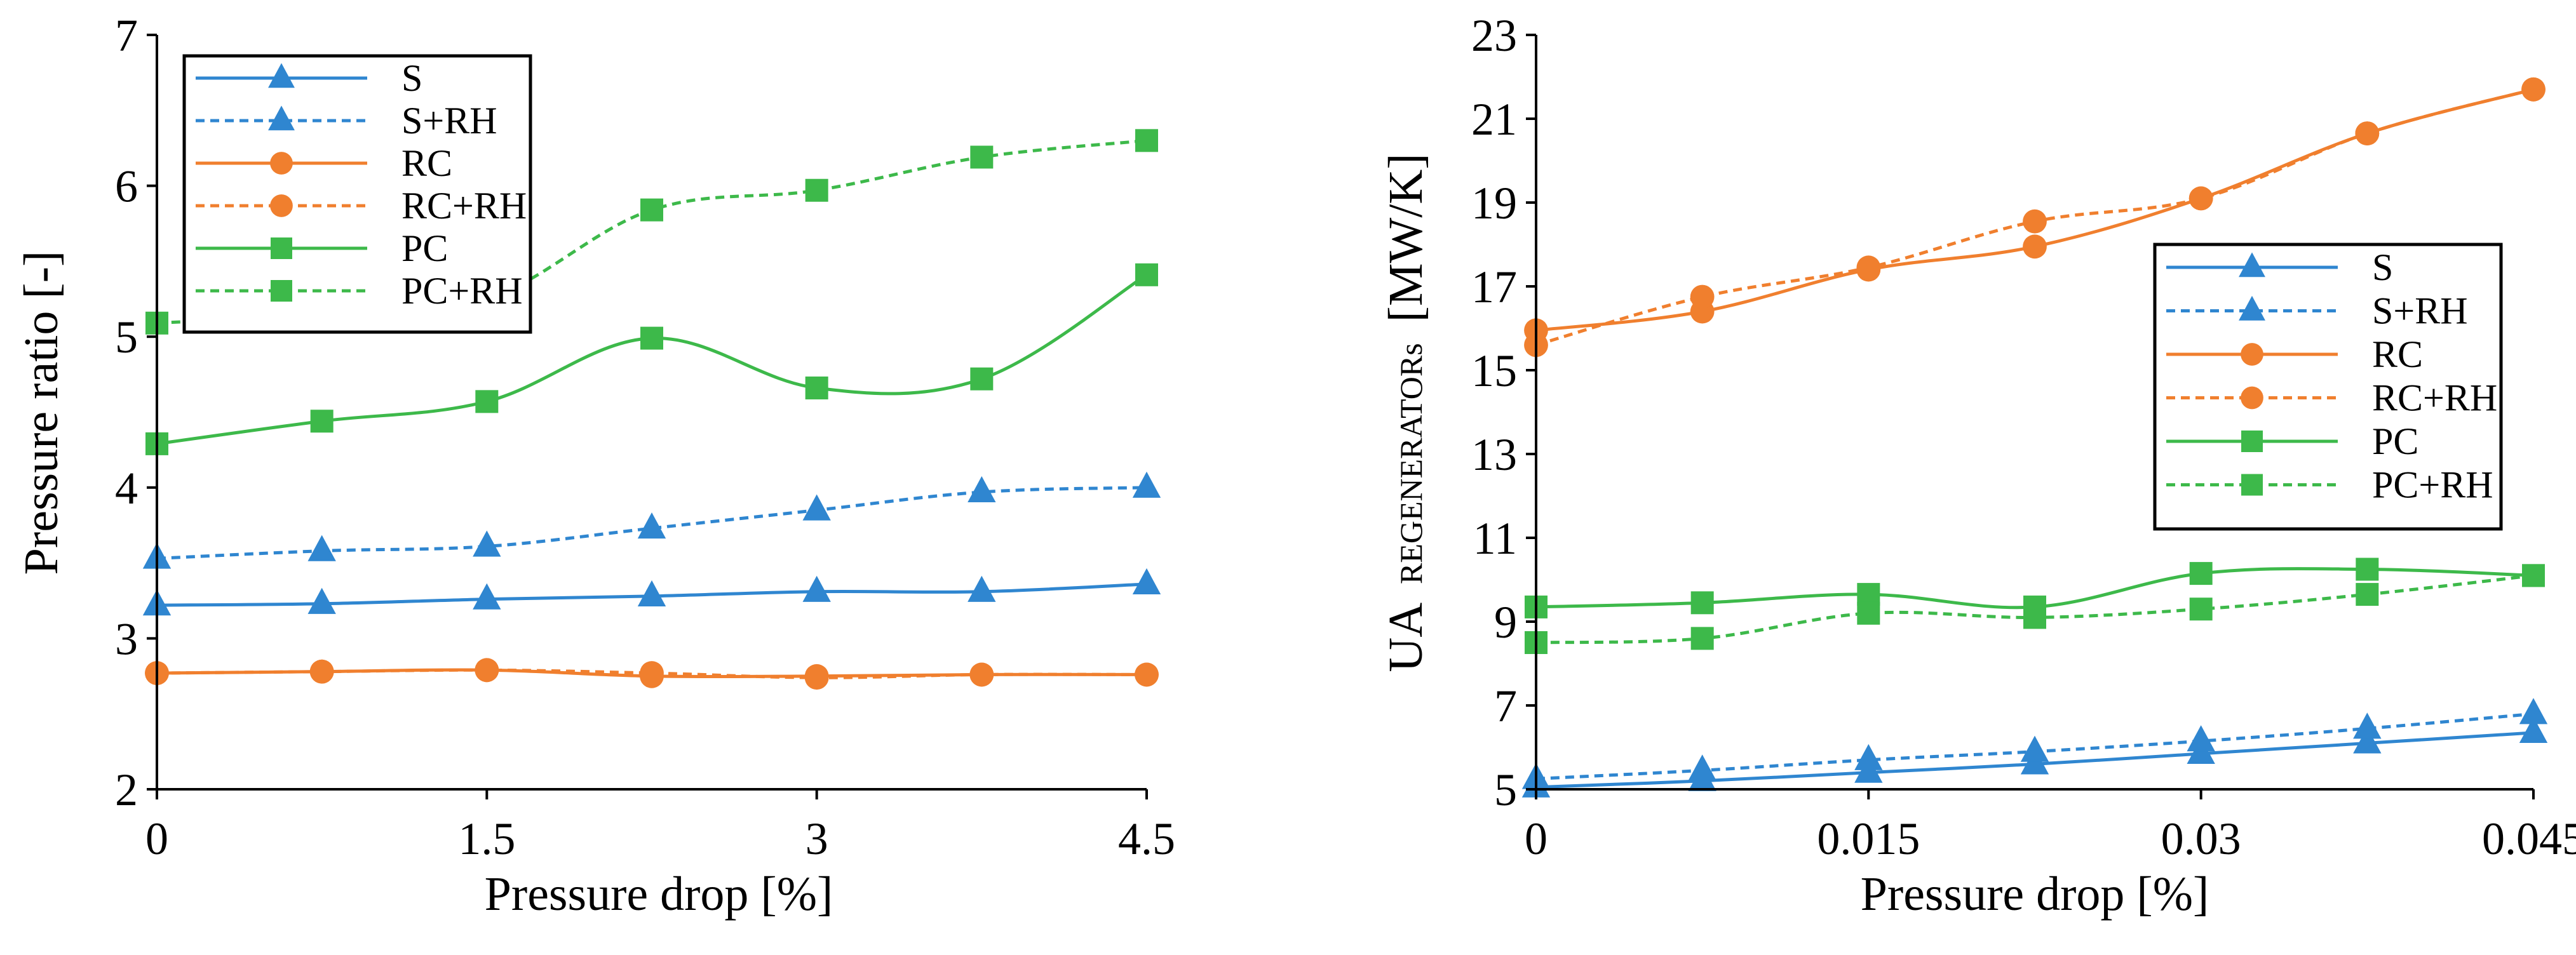 This screenshot has height=955, width=2576. Describe the element at coordinates (1146, 838) in the screenshot. I see `left-x-tick-label: 4.5` at that location.